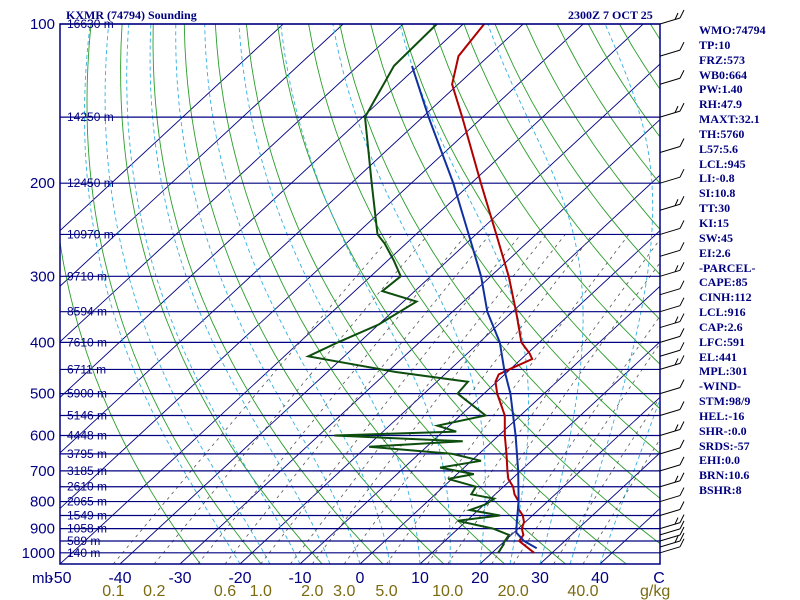 The width and height of the screenshot is (800, 600). Describe the element at coordinates (87, 471) in the screenshot. I see `height-label: 3185 m` at that location.